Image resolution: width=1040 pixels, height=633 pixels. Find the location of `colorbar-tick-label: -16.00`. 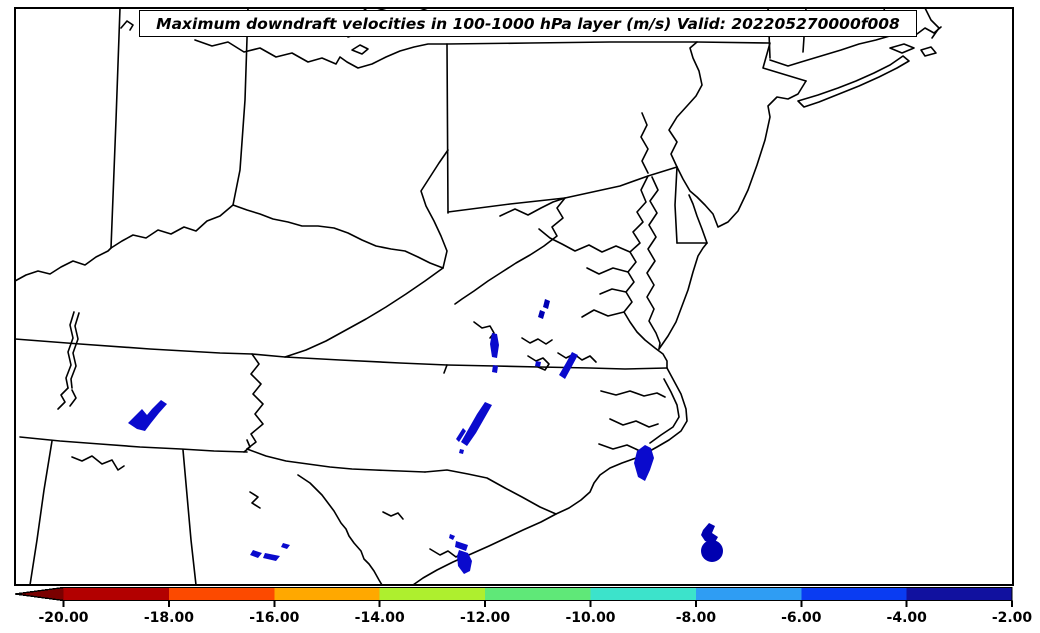

colorbar-tick-label: -16.00 is located at coordinates (274, 618).